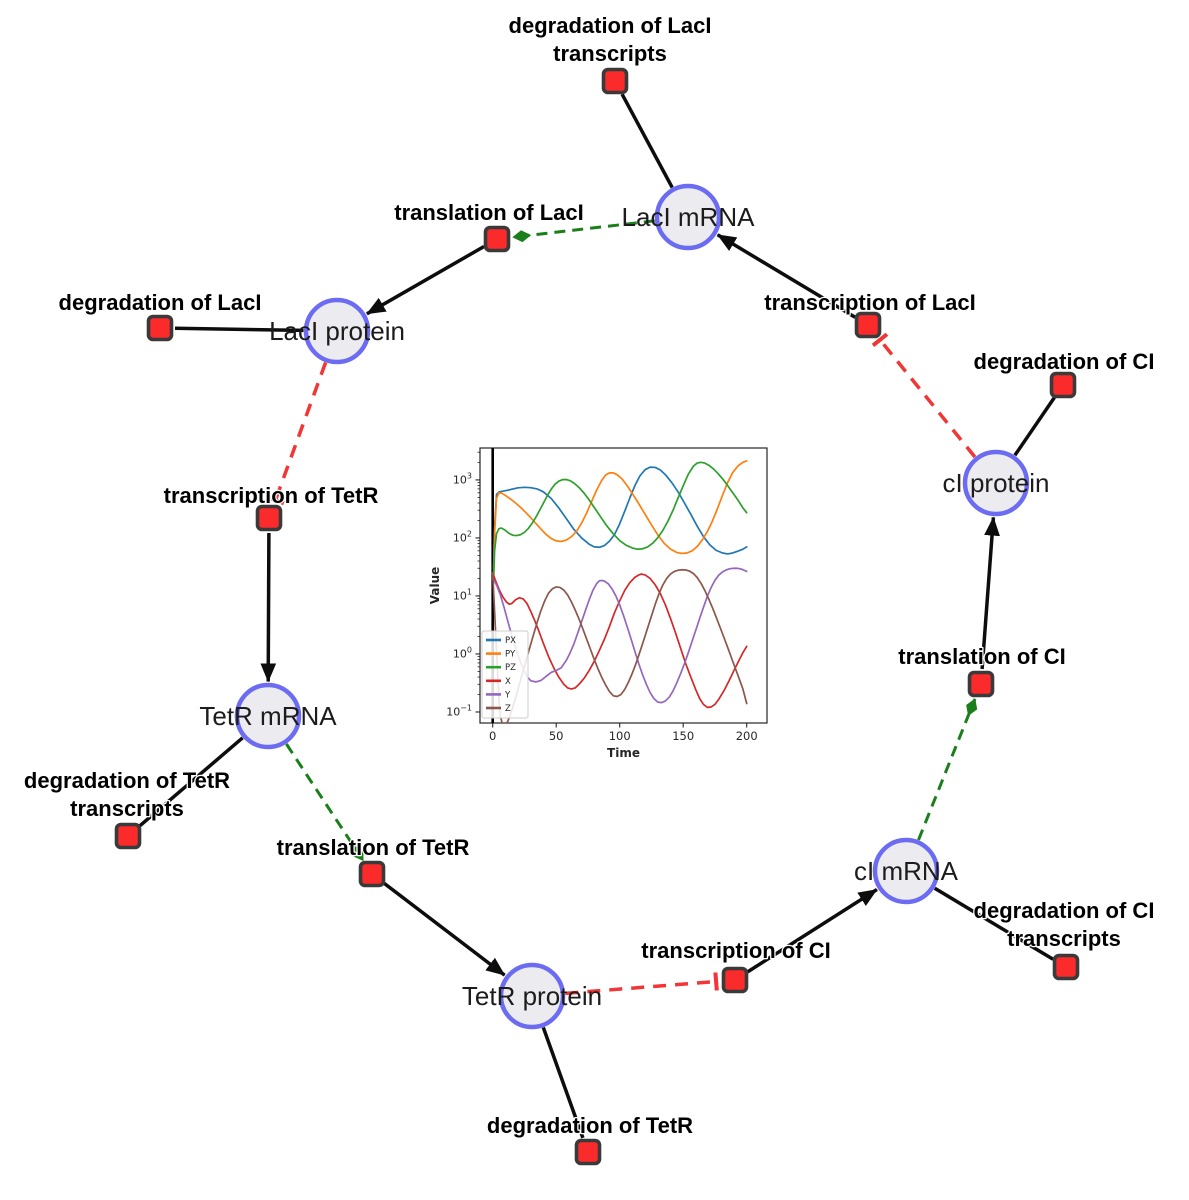 This screenshot has height=1200, width=1189. I want to click on species-node-ci_protein, so click(996, 483).